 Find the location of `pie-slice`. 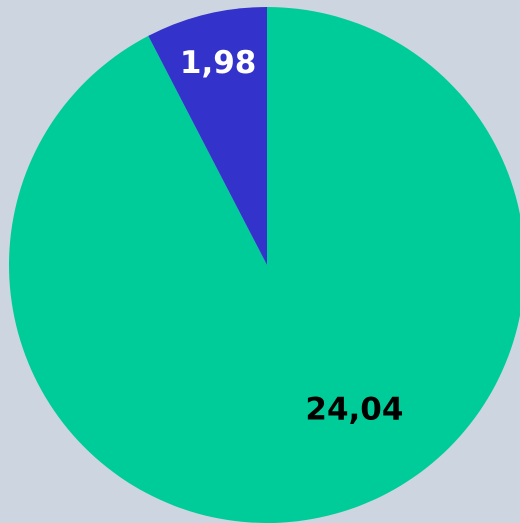

pie-slice is located at coordinates (207, 136).